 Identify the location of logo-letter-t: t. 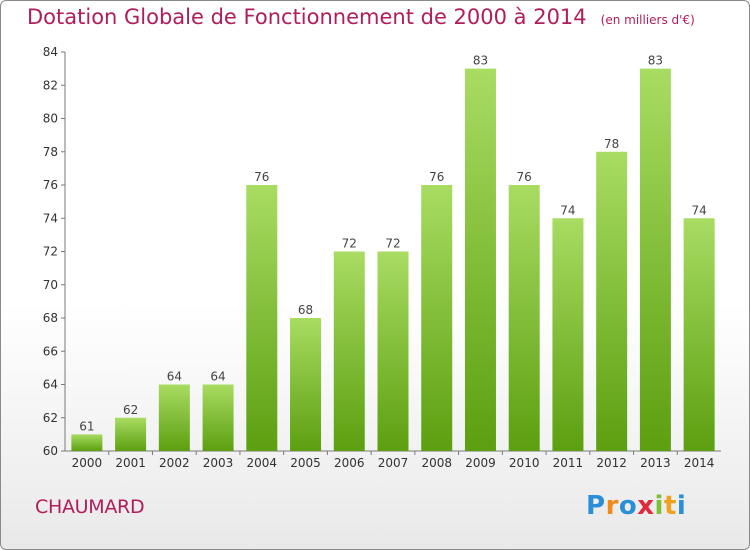
(670, 506).